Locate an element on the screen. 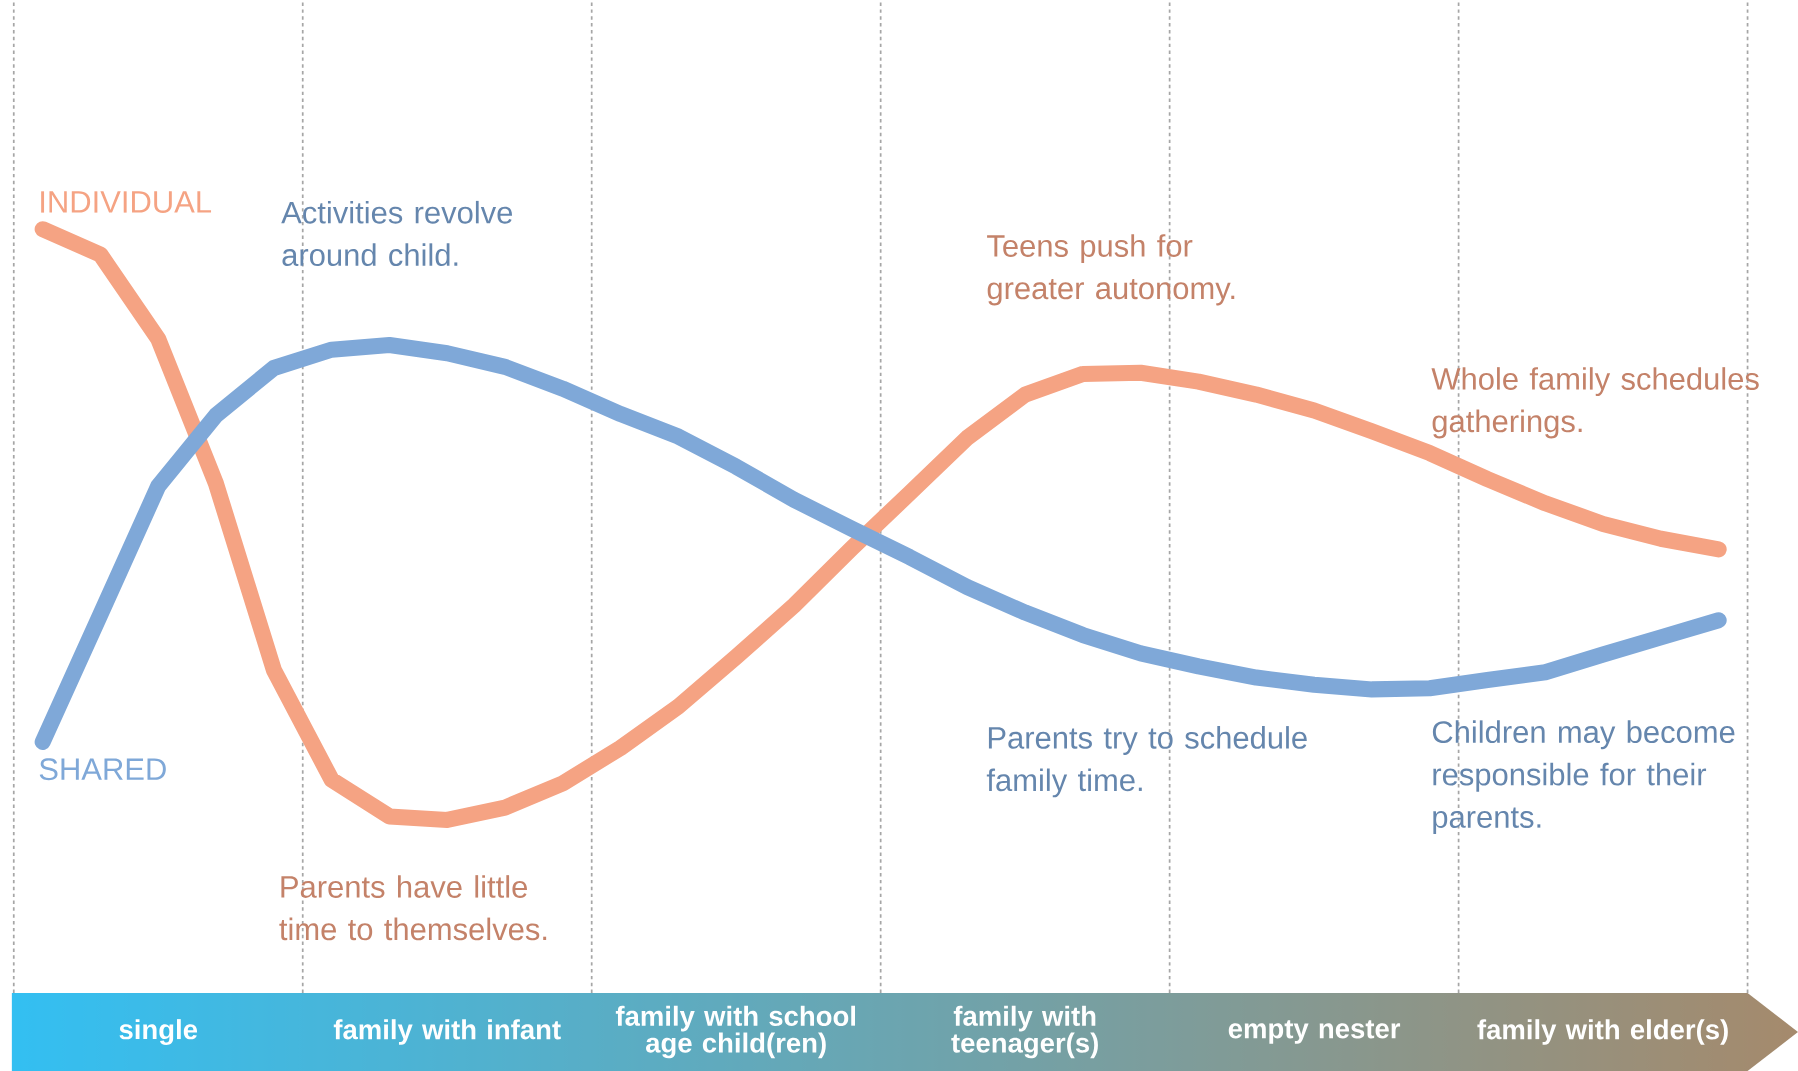 This screenshot has height=1071, width=1798. x-tick-label: family with teenager(s) is located at coordinates (1024, 1032).